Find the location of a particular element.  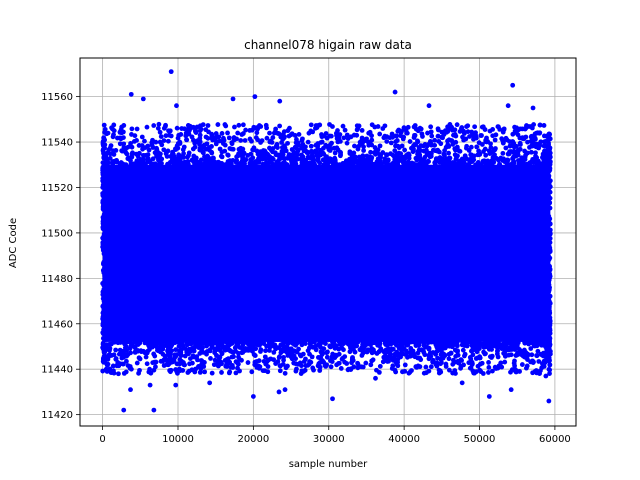

y-axis-ticks: 11420 11440 11460 11480 11500 11520 11540 11560 is located at coordinates (60, 256).